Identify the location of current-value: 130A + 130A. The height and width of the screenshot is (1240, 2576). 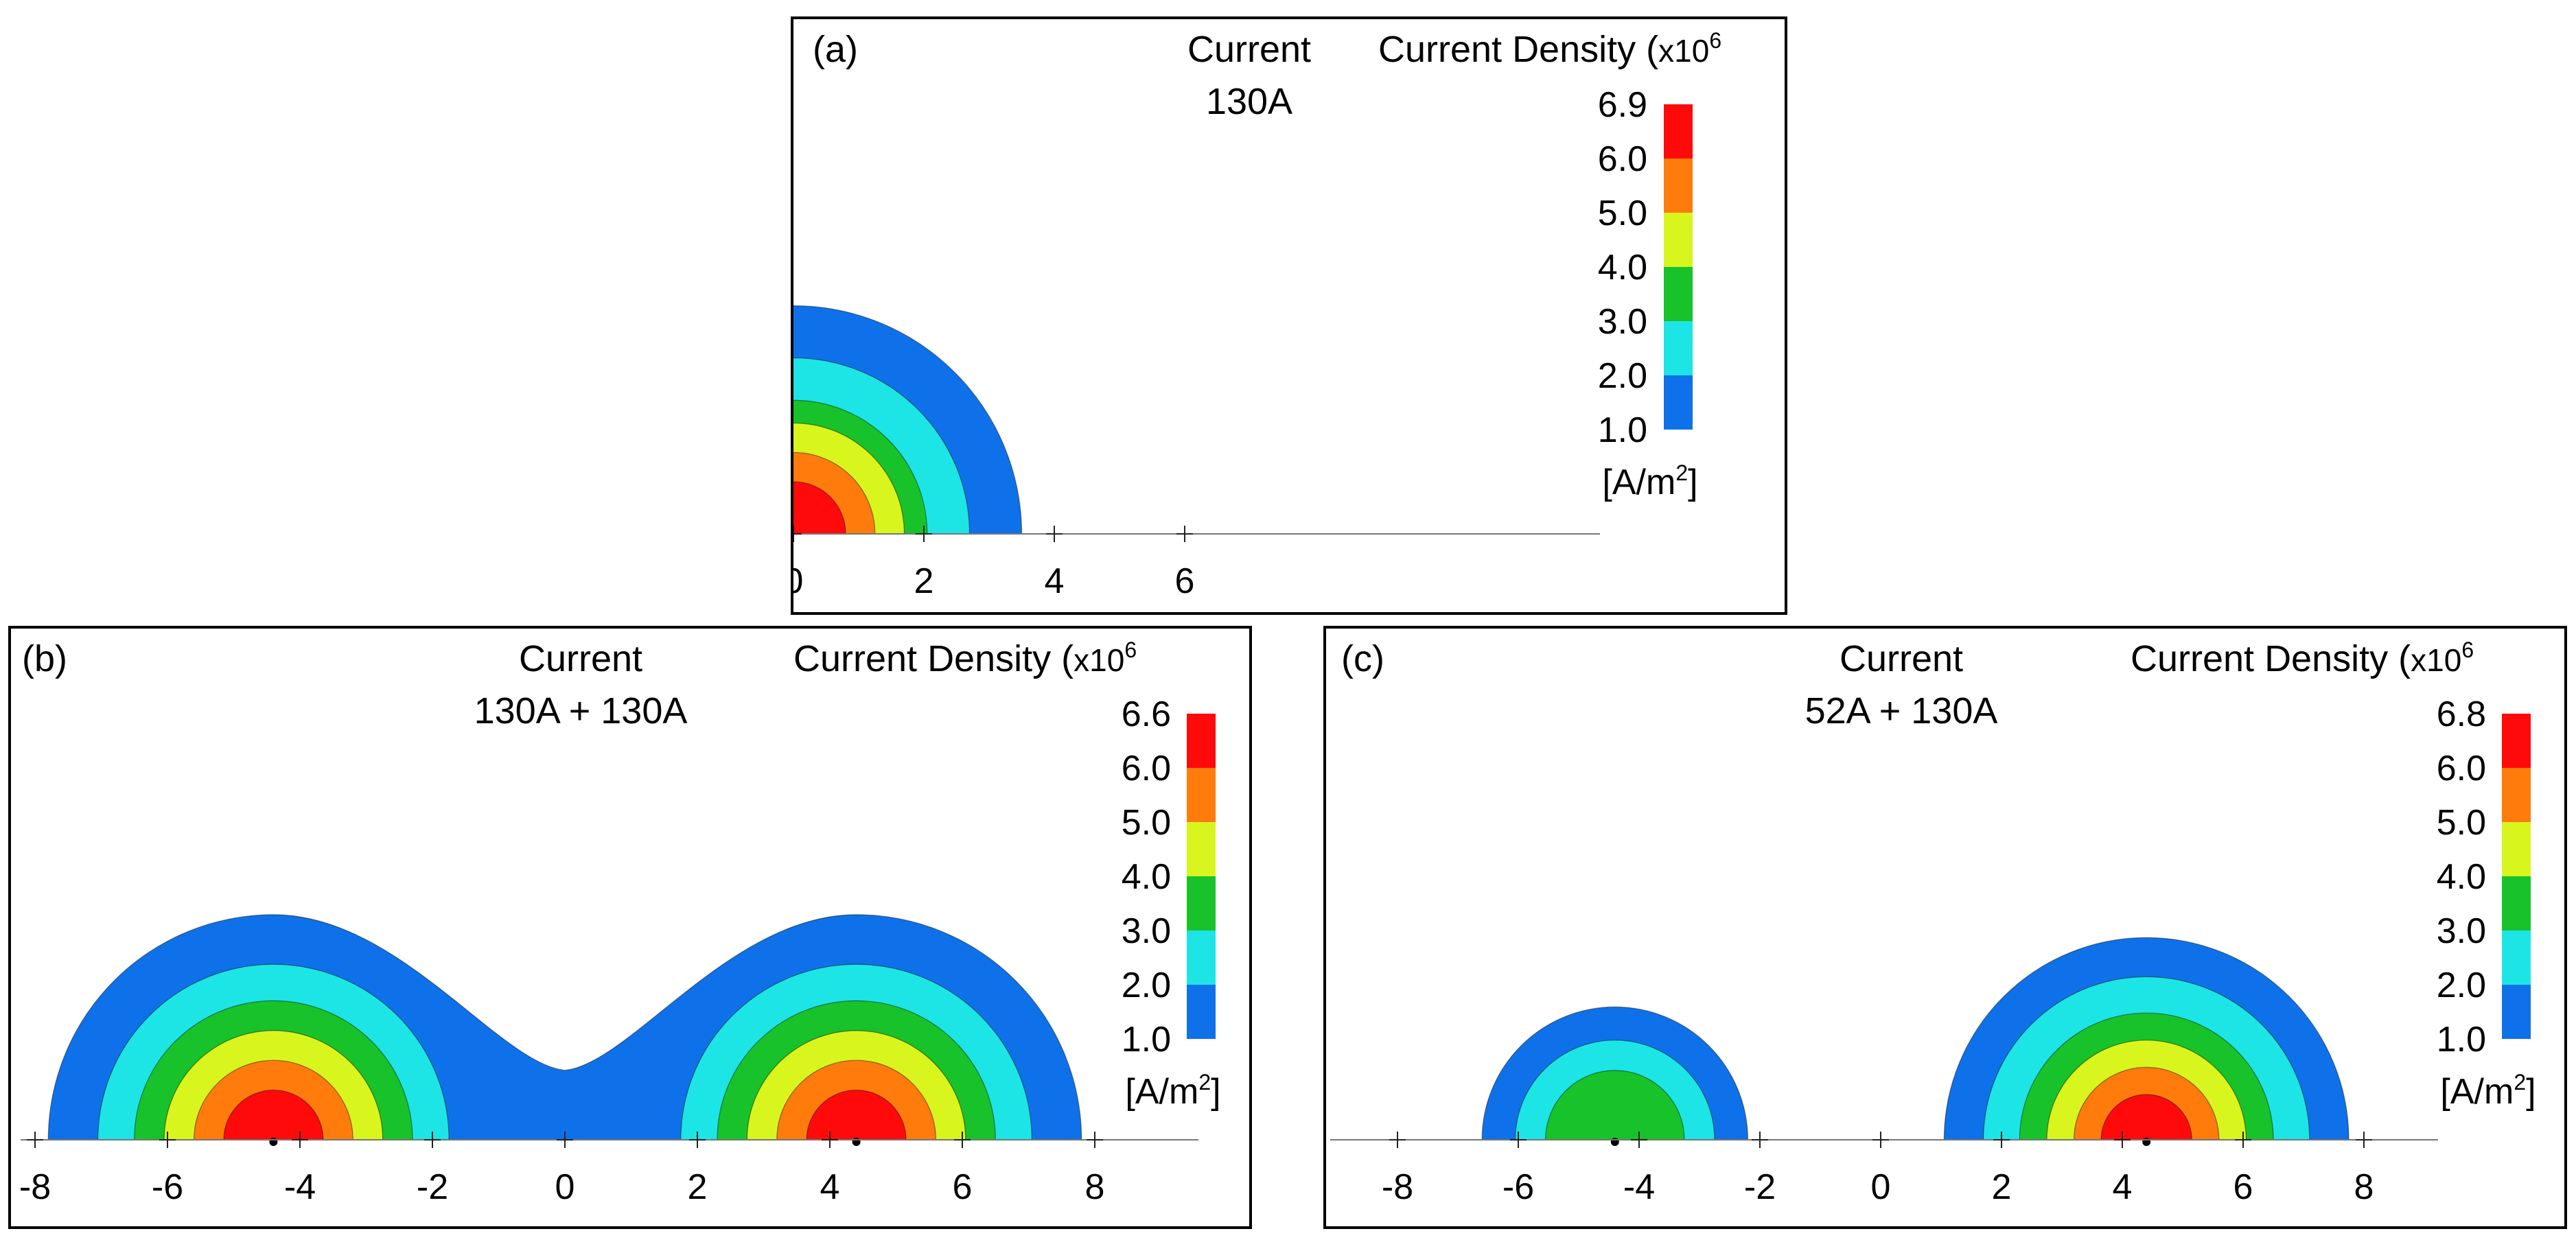
(581, 711).